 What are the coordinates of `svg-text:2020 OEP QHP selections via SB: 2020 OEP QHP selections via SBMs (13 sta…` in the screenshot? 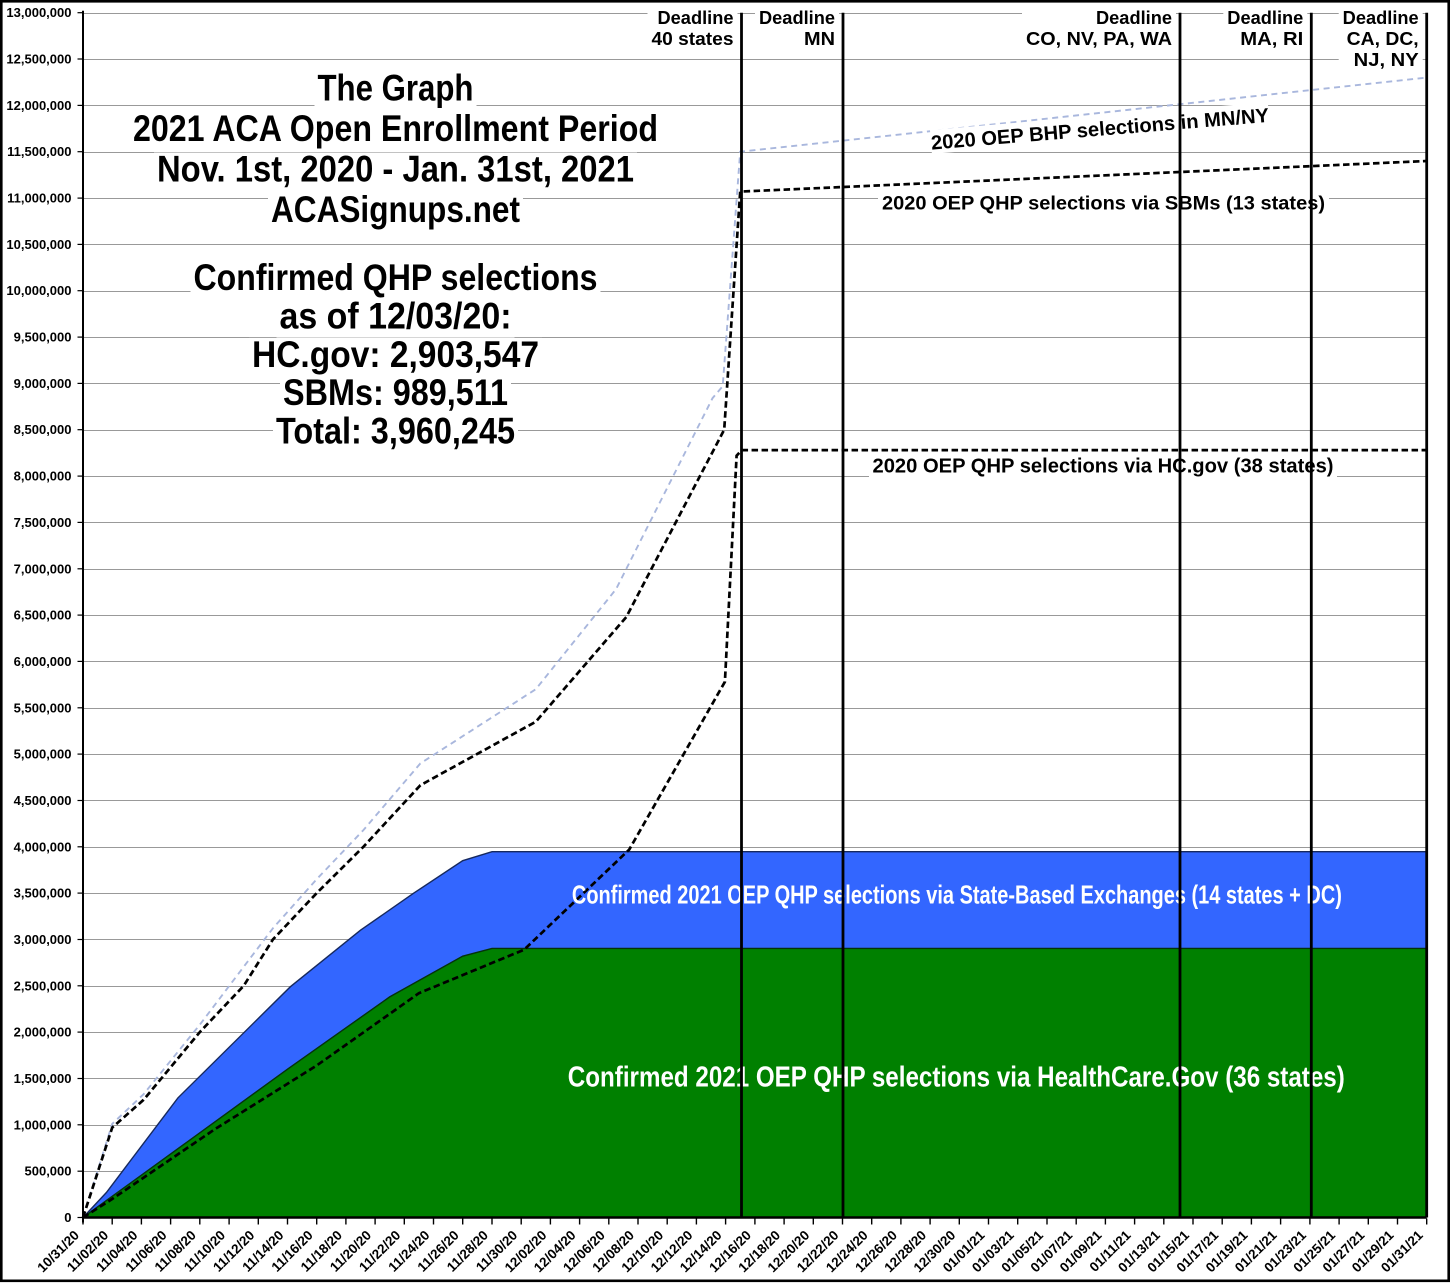 It's located at (1103, 204).